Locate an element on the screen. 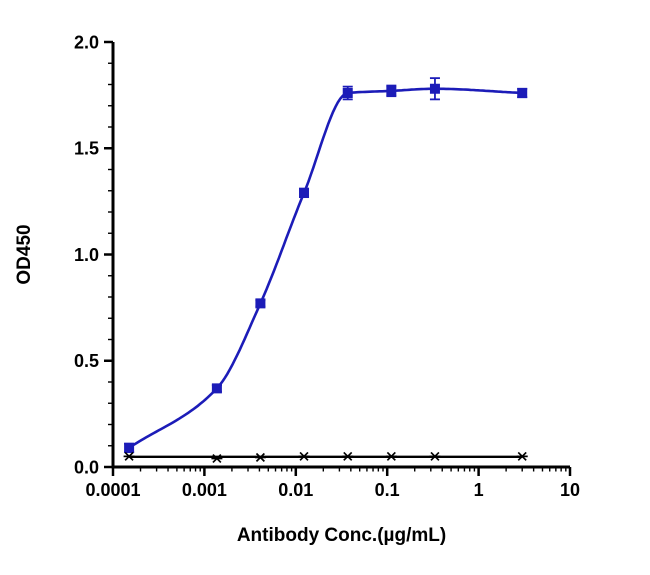 The width and height of the screenshot is (650, 575). y-tick-label: 2.0 is located at coordinates (86, 42).